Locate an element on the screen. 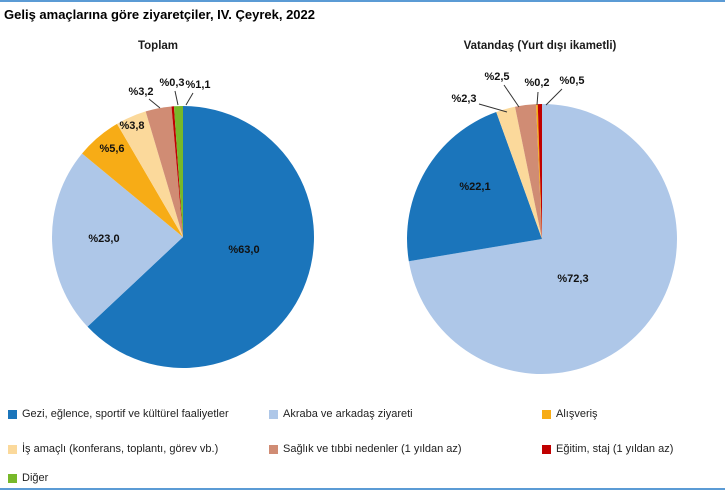 The width and height of the screenshot is (725, 491). pie1-slice-al-veri is located at coordinates (539, 171).